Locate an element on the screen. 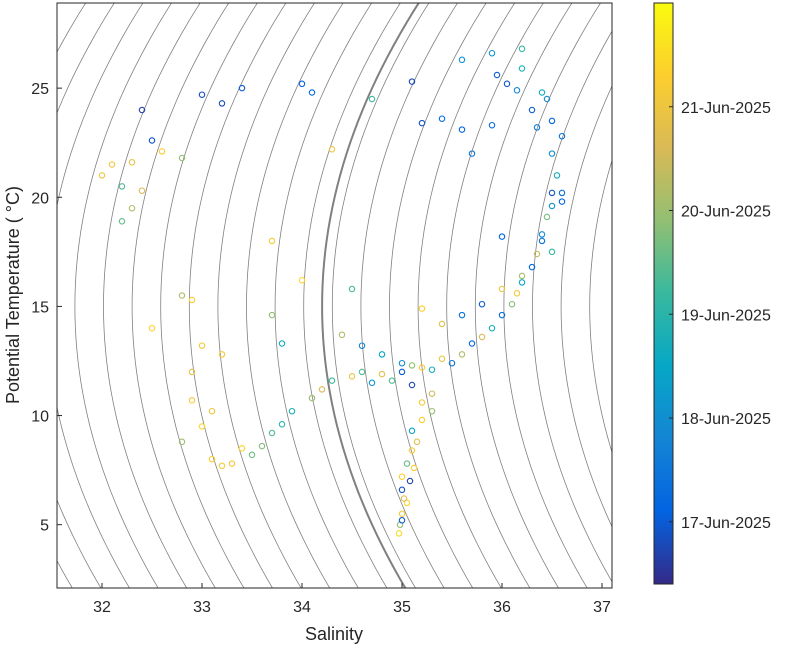 The width and height of the screenshot is (800, 648). y-tick-label: 10 is located at coordinates (40, 417).